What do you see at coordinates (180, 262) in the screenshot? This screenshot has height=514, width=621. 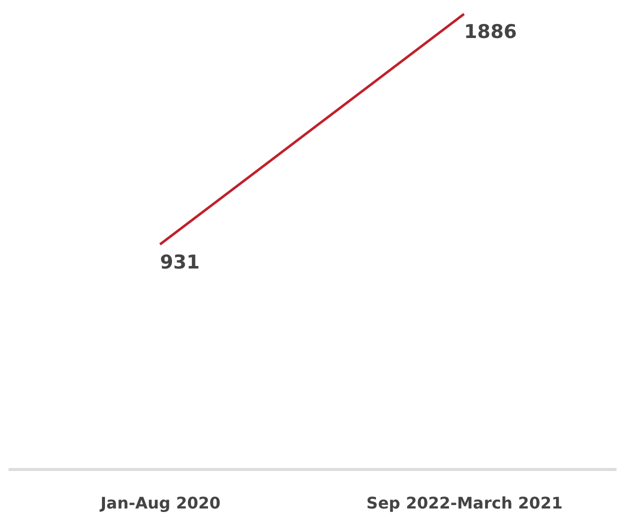 I see `data-label: 931` at bounding box center [180, 262].